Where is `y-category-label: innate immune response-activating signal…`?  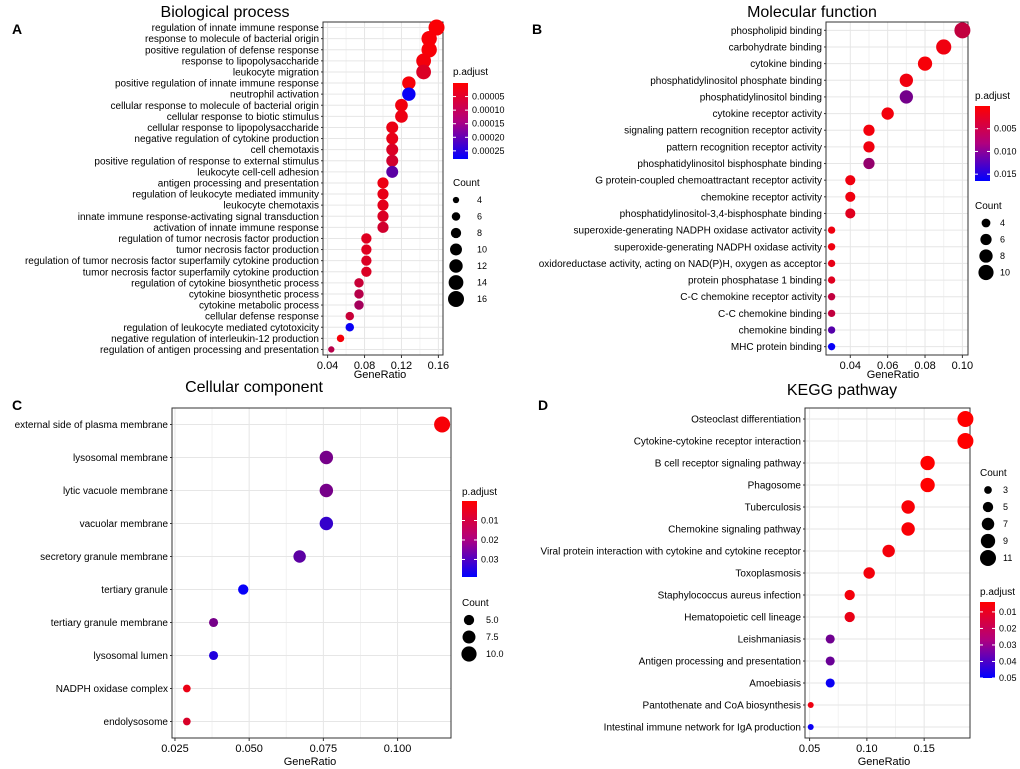 y-category-label: innate immune response-activating signal… is located at coordinates (198, 217).